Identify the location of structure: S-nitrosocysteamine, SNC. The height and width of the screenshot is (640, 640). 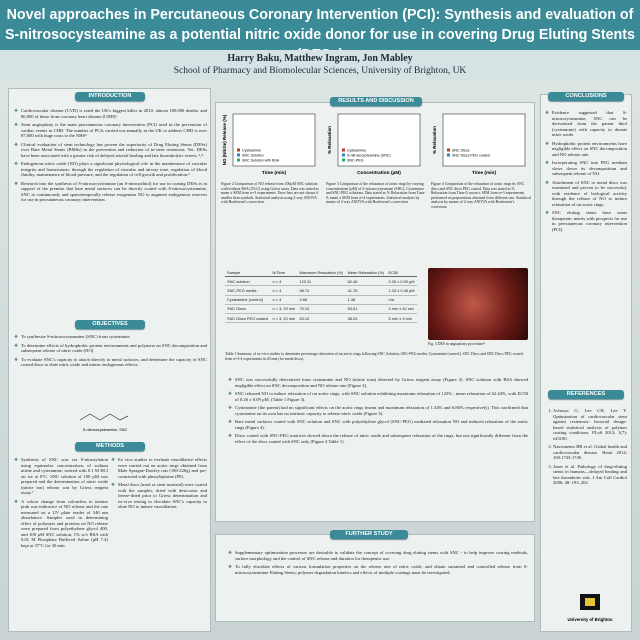
(104, 422).